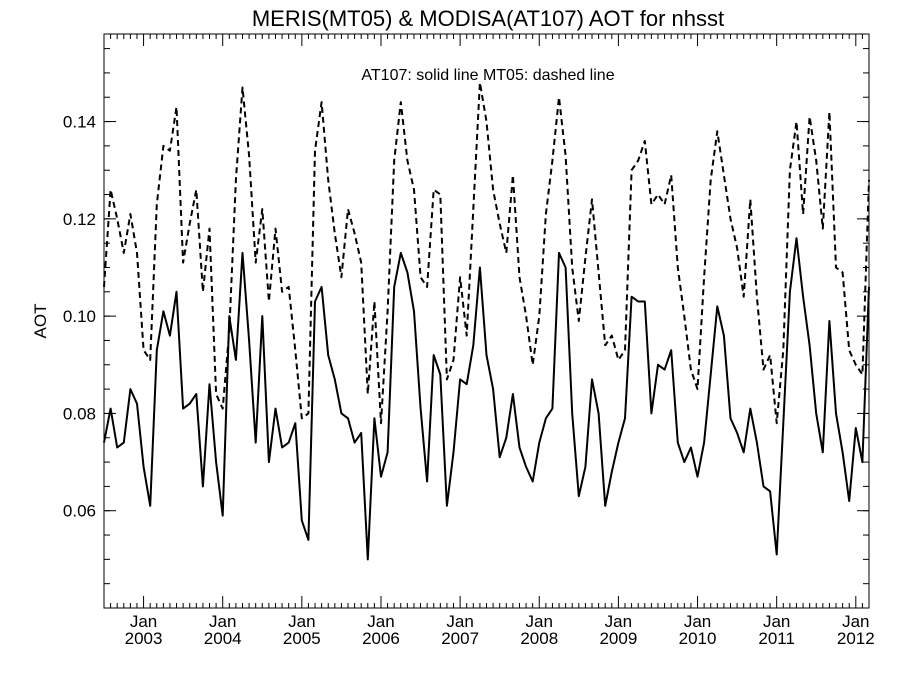 The width and height of the screenshot is (900, 675). Describe the element at coordinates (381, 638) in the screenshot. I see `x-tick-year-label: 2006` at that location.